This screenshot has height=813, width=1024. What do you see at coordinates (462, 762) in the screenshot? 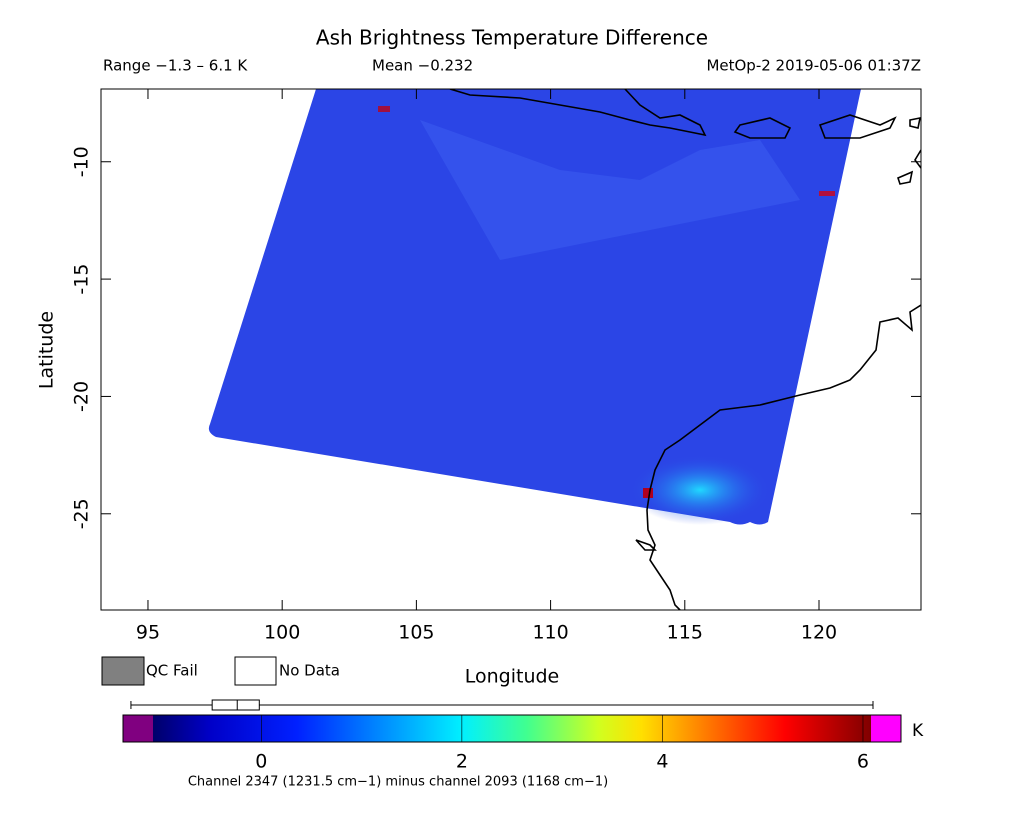
I see `colorbar-tick-label: 2` at bounding box center [462, 762].